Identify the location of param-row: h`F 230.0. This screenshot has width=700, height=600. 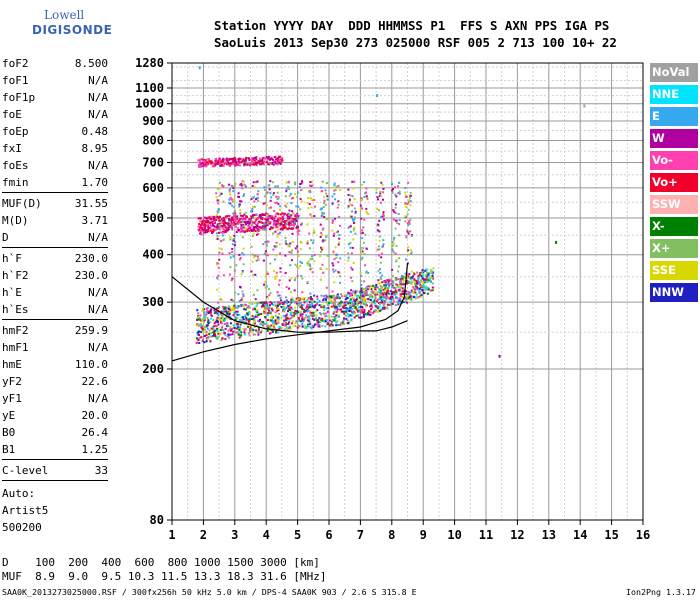
(55, 258).